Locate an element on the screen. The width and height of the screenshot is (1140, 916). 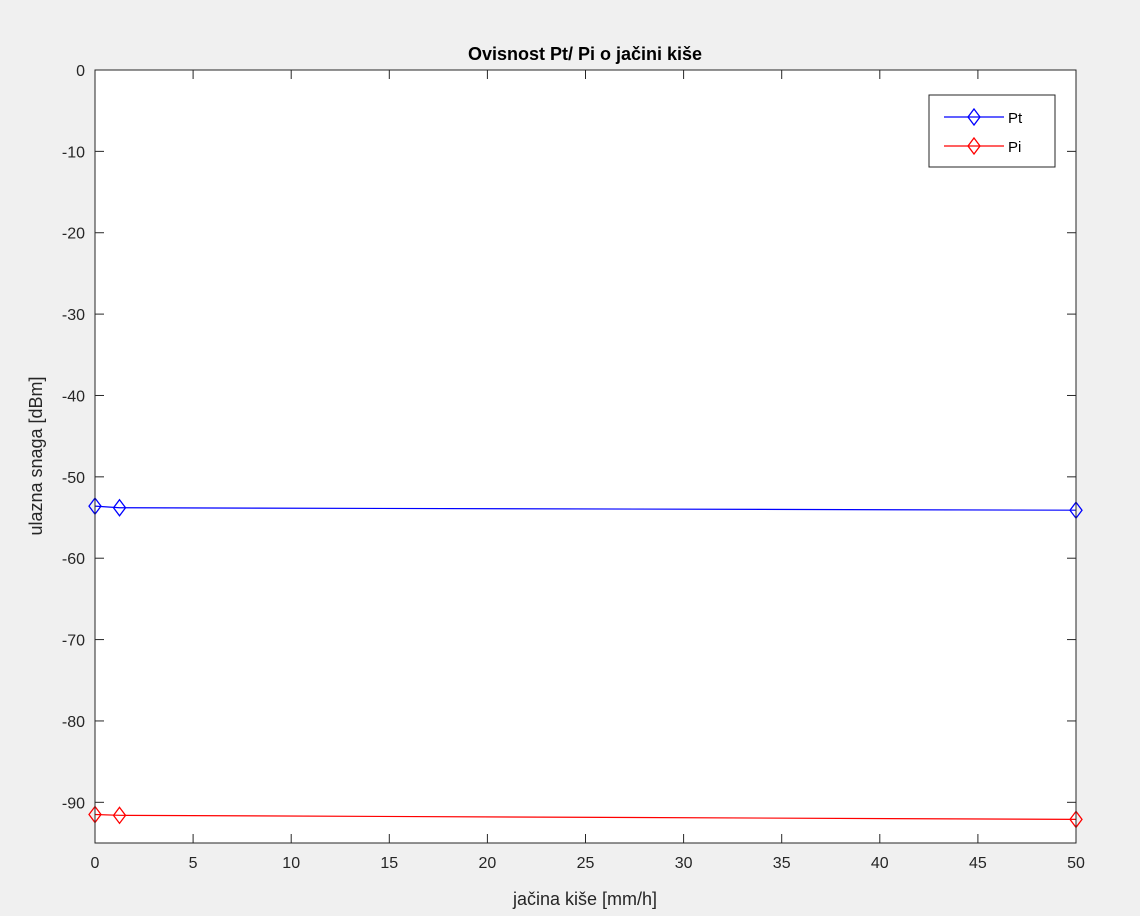
x-tick-label: 25 is located at coordinates (586, 863).